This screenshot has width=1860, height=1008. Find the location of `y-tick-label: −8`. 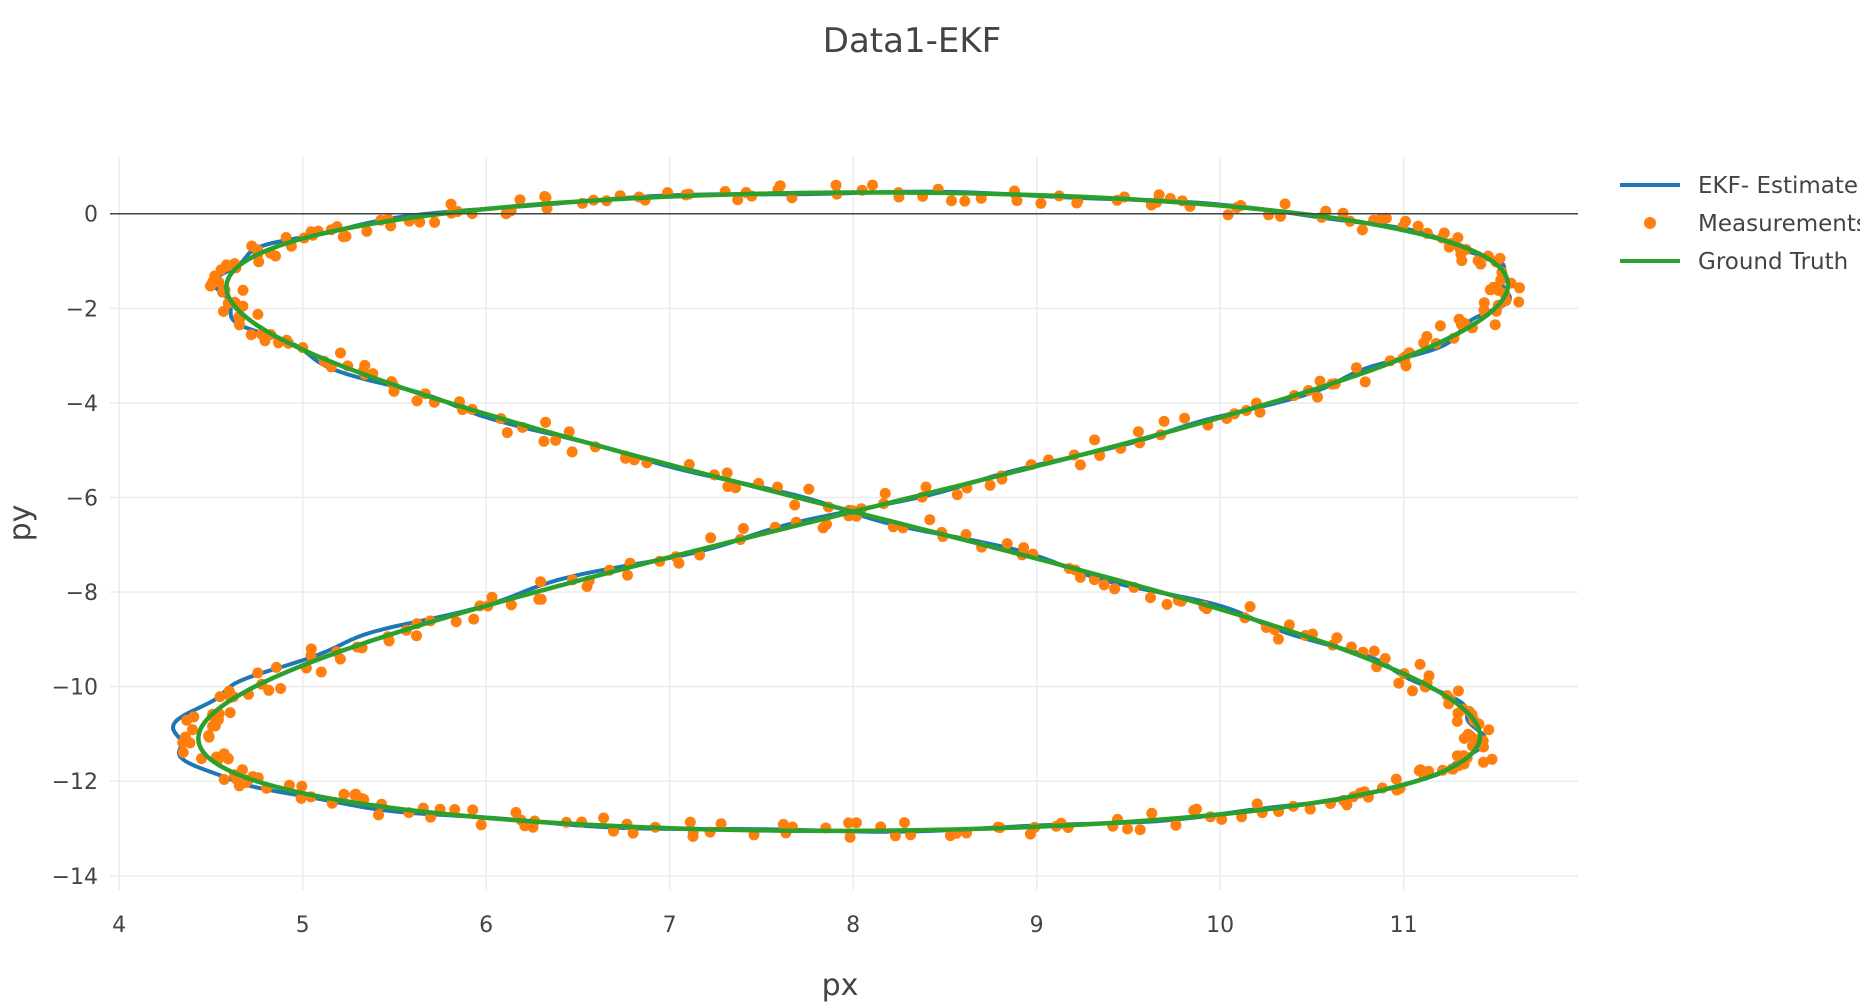

y-tick-label: −8 is located at coordinates (82, 593).